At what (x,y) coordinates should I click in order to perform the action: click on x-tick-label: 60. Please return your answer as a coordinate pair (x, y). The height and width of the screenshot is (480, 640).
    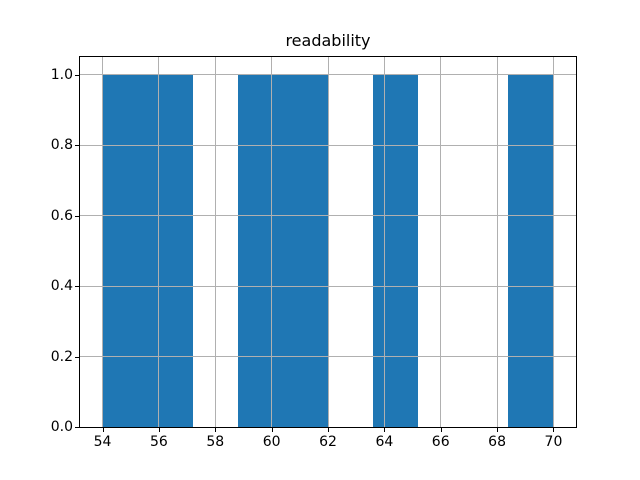
    Looking at the image, I should click on (271, 442).